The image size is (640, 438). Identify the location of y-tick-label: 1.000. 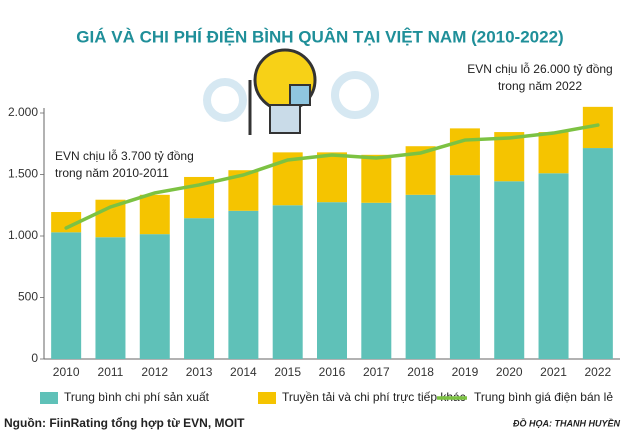
(23, 235).